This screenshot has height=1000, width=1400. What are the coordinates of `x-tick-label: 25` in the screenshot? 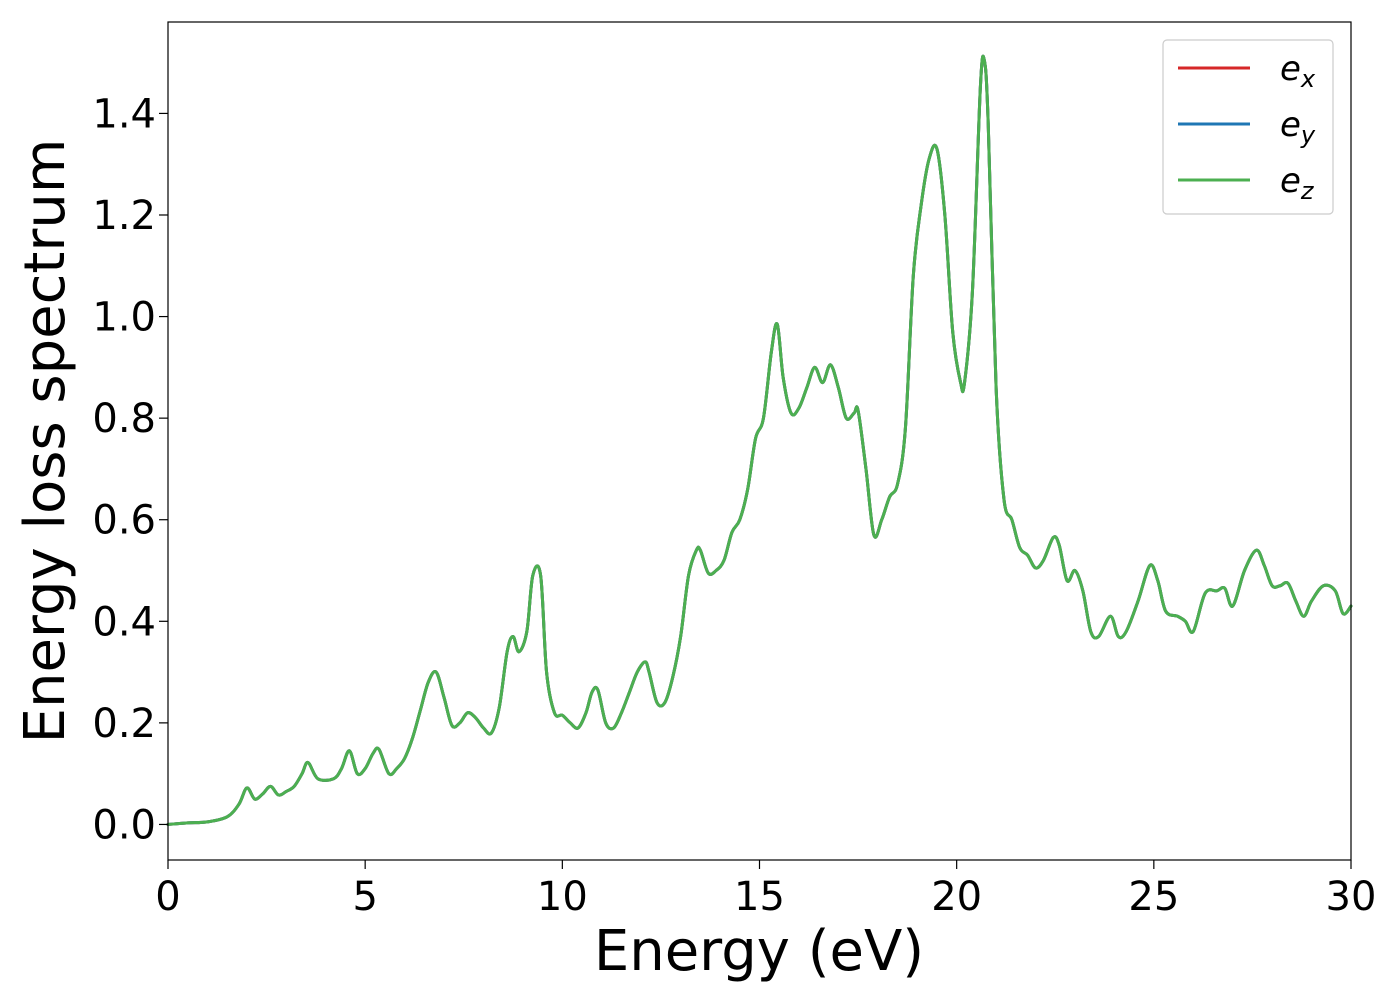 It's located at (1153, 897).